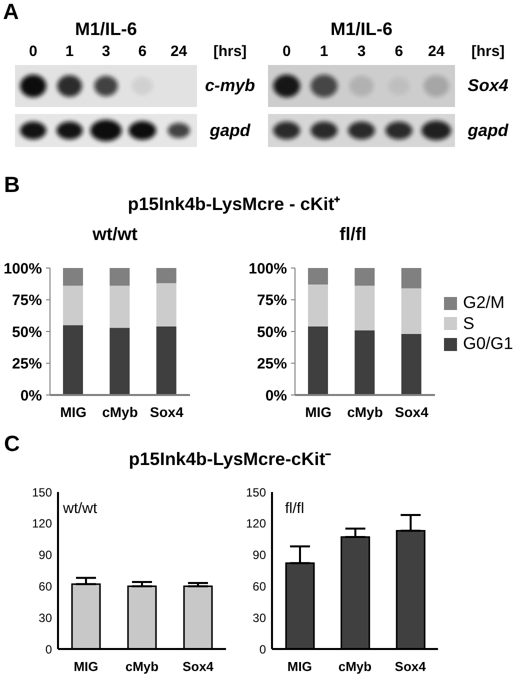  What do you see at coordinates (230, 459) in the screenshot?
I see `chart-title: p15Ink4b-LysMcre-cKit⁻` at bounding box center [230, 459].